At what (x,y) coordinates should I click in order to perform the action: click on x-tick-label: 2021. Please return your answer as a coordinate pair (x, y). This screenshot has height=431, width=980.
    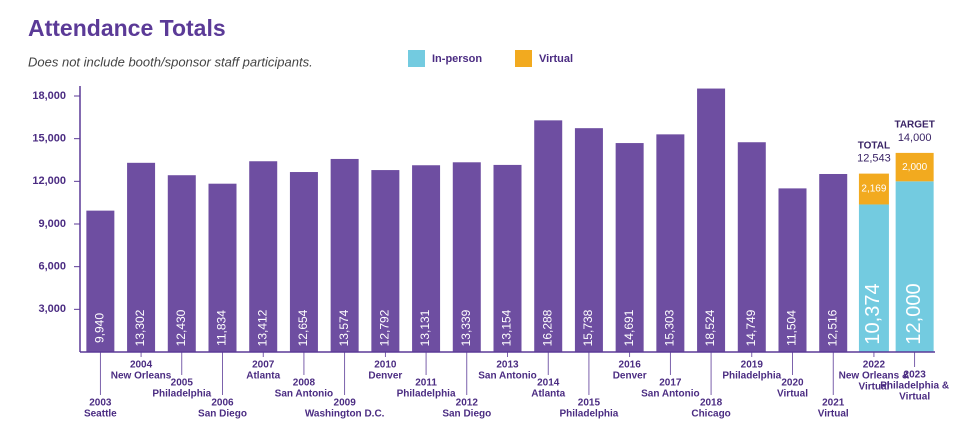
    Looking at the image, I should click on (833, 403).